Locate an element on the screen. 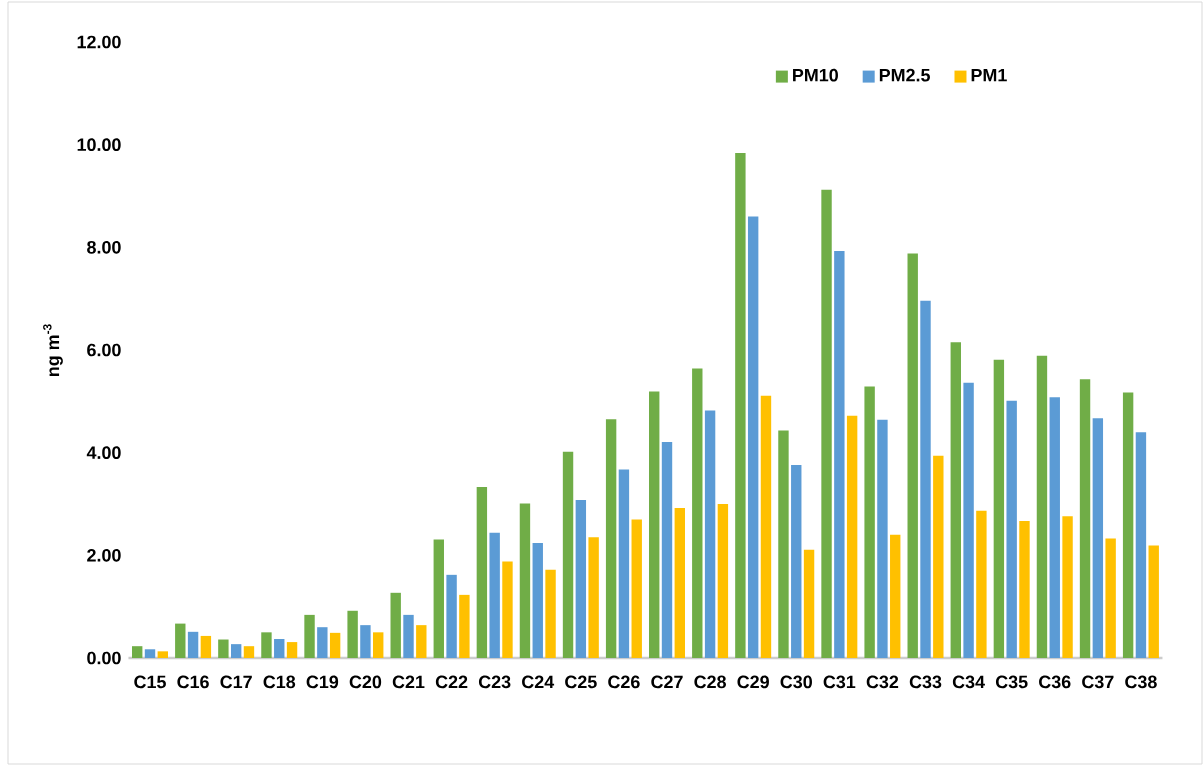  y-tick-label: 12.00 is located at coordinates (99, 42).